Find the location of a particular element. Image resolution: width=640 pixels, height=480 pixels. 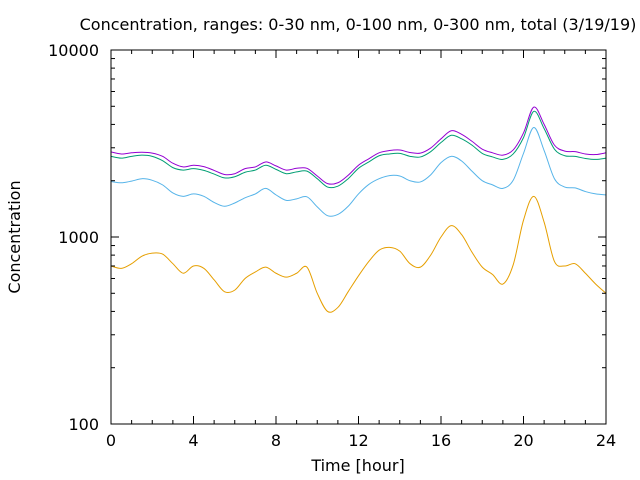

x-tick-label: 4 is located at coordinates (193, 440).